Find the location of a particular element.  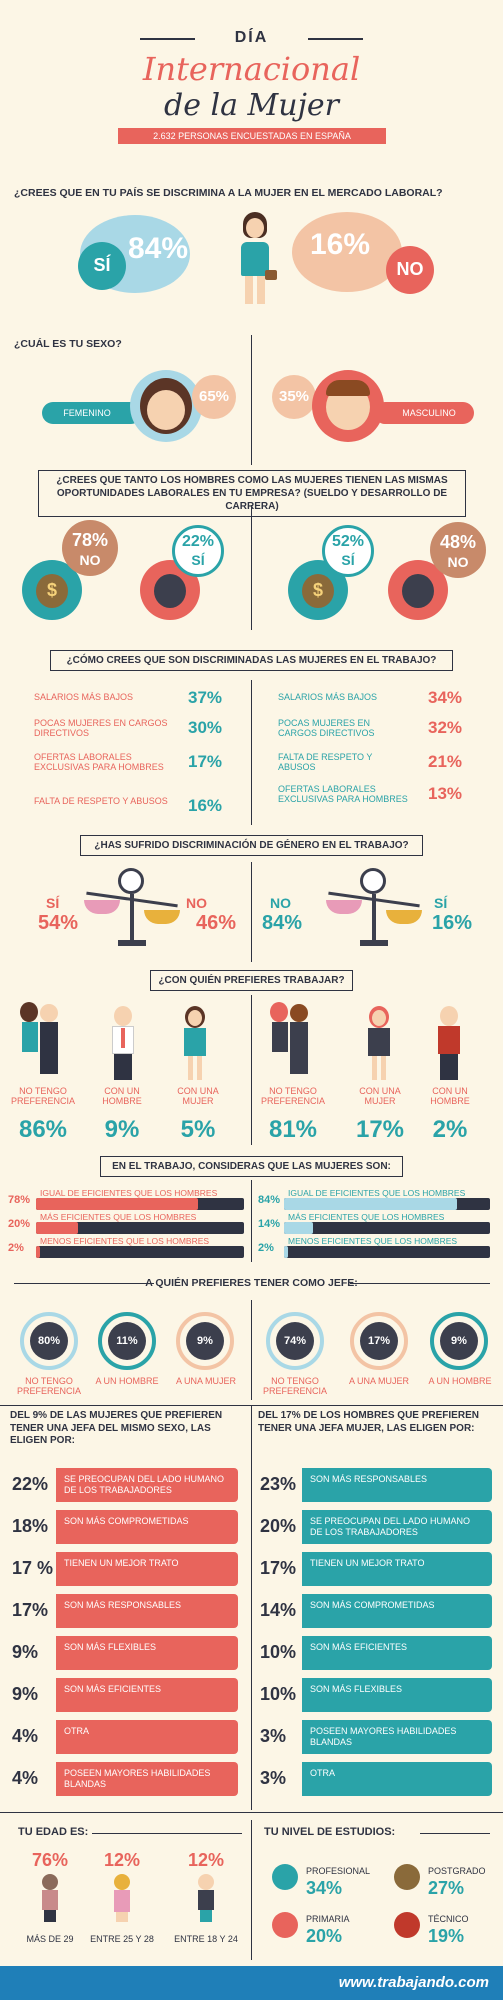

q9-pct: 22% is located at coordinates (30, 1484).